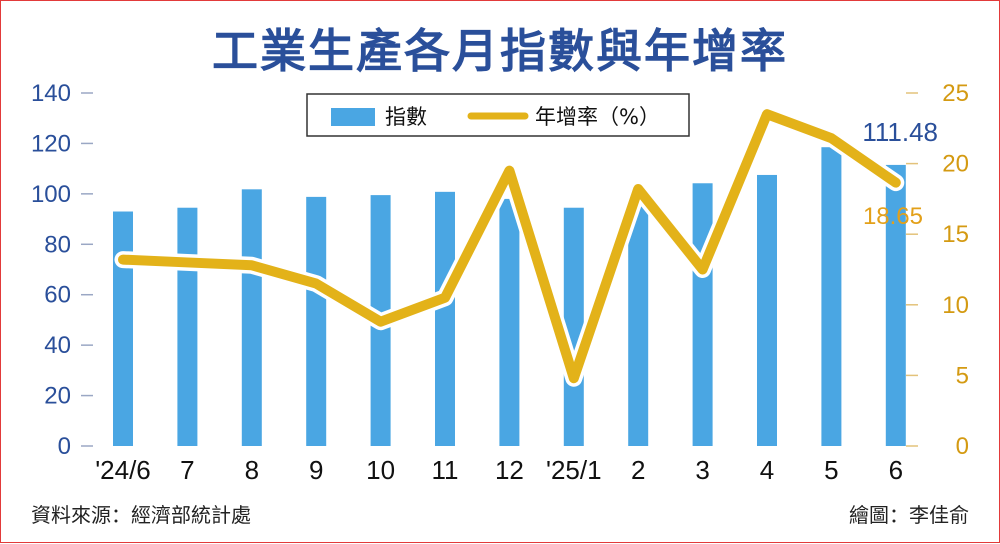 The image size is (1000, 544). What do you see at coordinates (64, 446) in the screenshot?
I see `left-tick-label: 0` at bounding box center [64, 446].